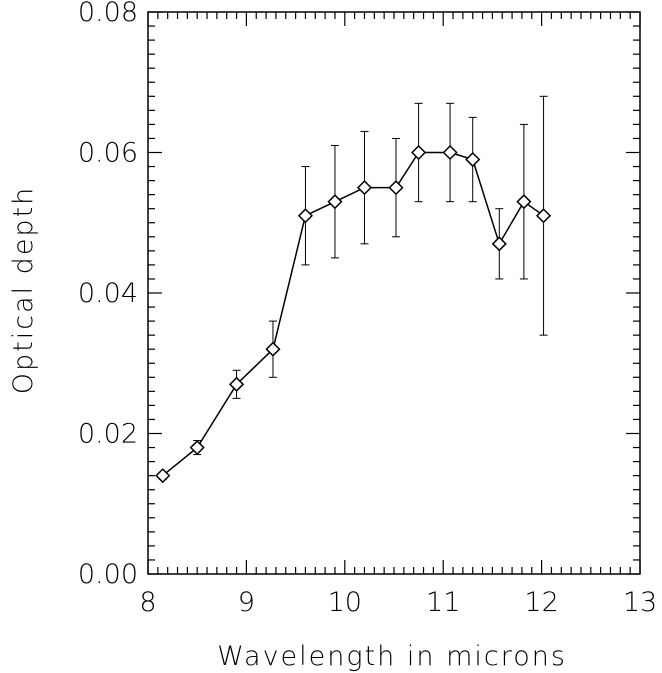 This screenshot has width=662, height=673. What do you see at coordinates (147, 602) in the screenshot?
I see `x-tick-label: 8` at bounding box center [147, 602].